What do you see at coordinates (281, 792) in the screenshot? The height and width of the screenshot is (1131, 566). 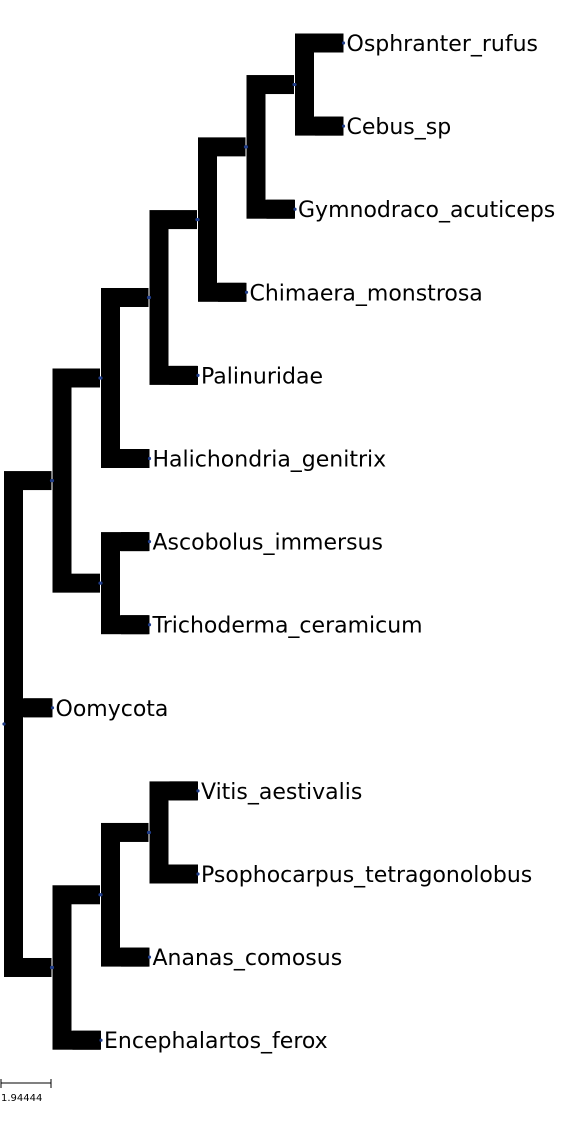 I see `leaf-label: Vitis_aestivalis` at bounding box center [281, 792].